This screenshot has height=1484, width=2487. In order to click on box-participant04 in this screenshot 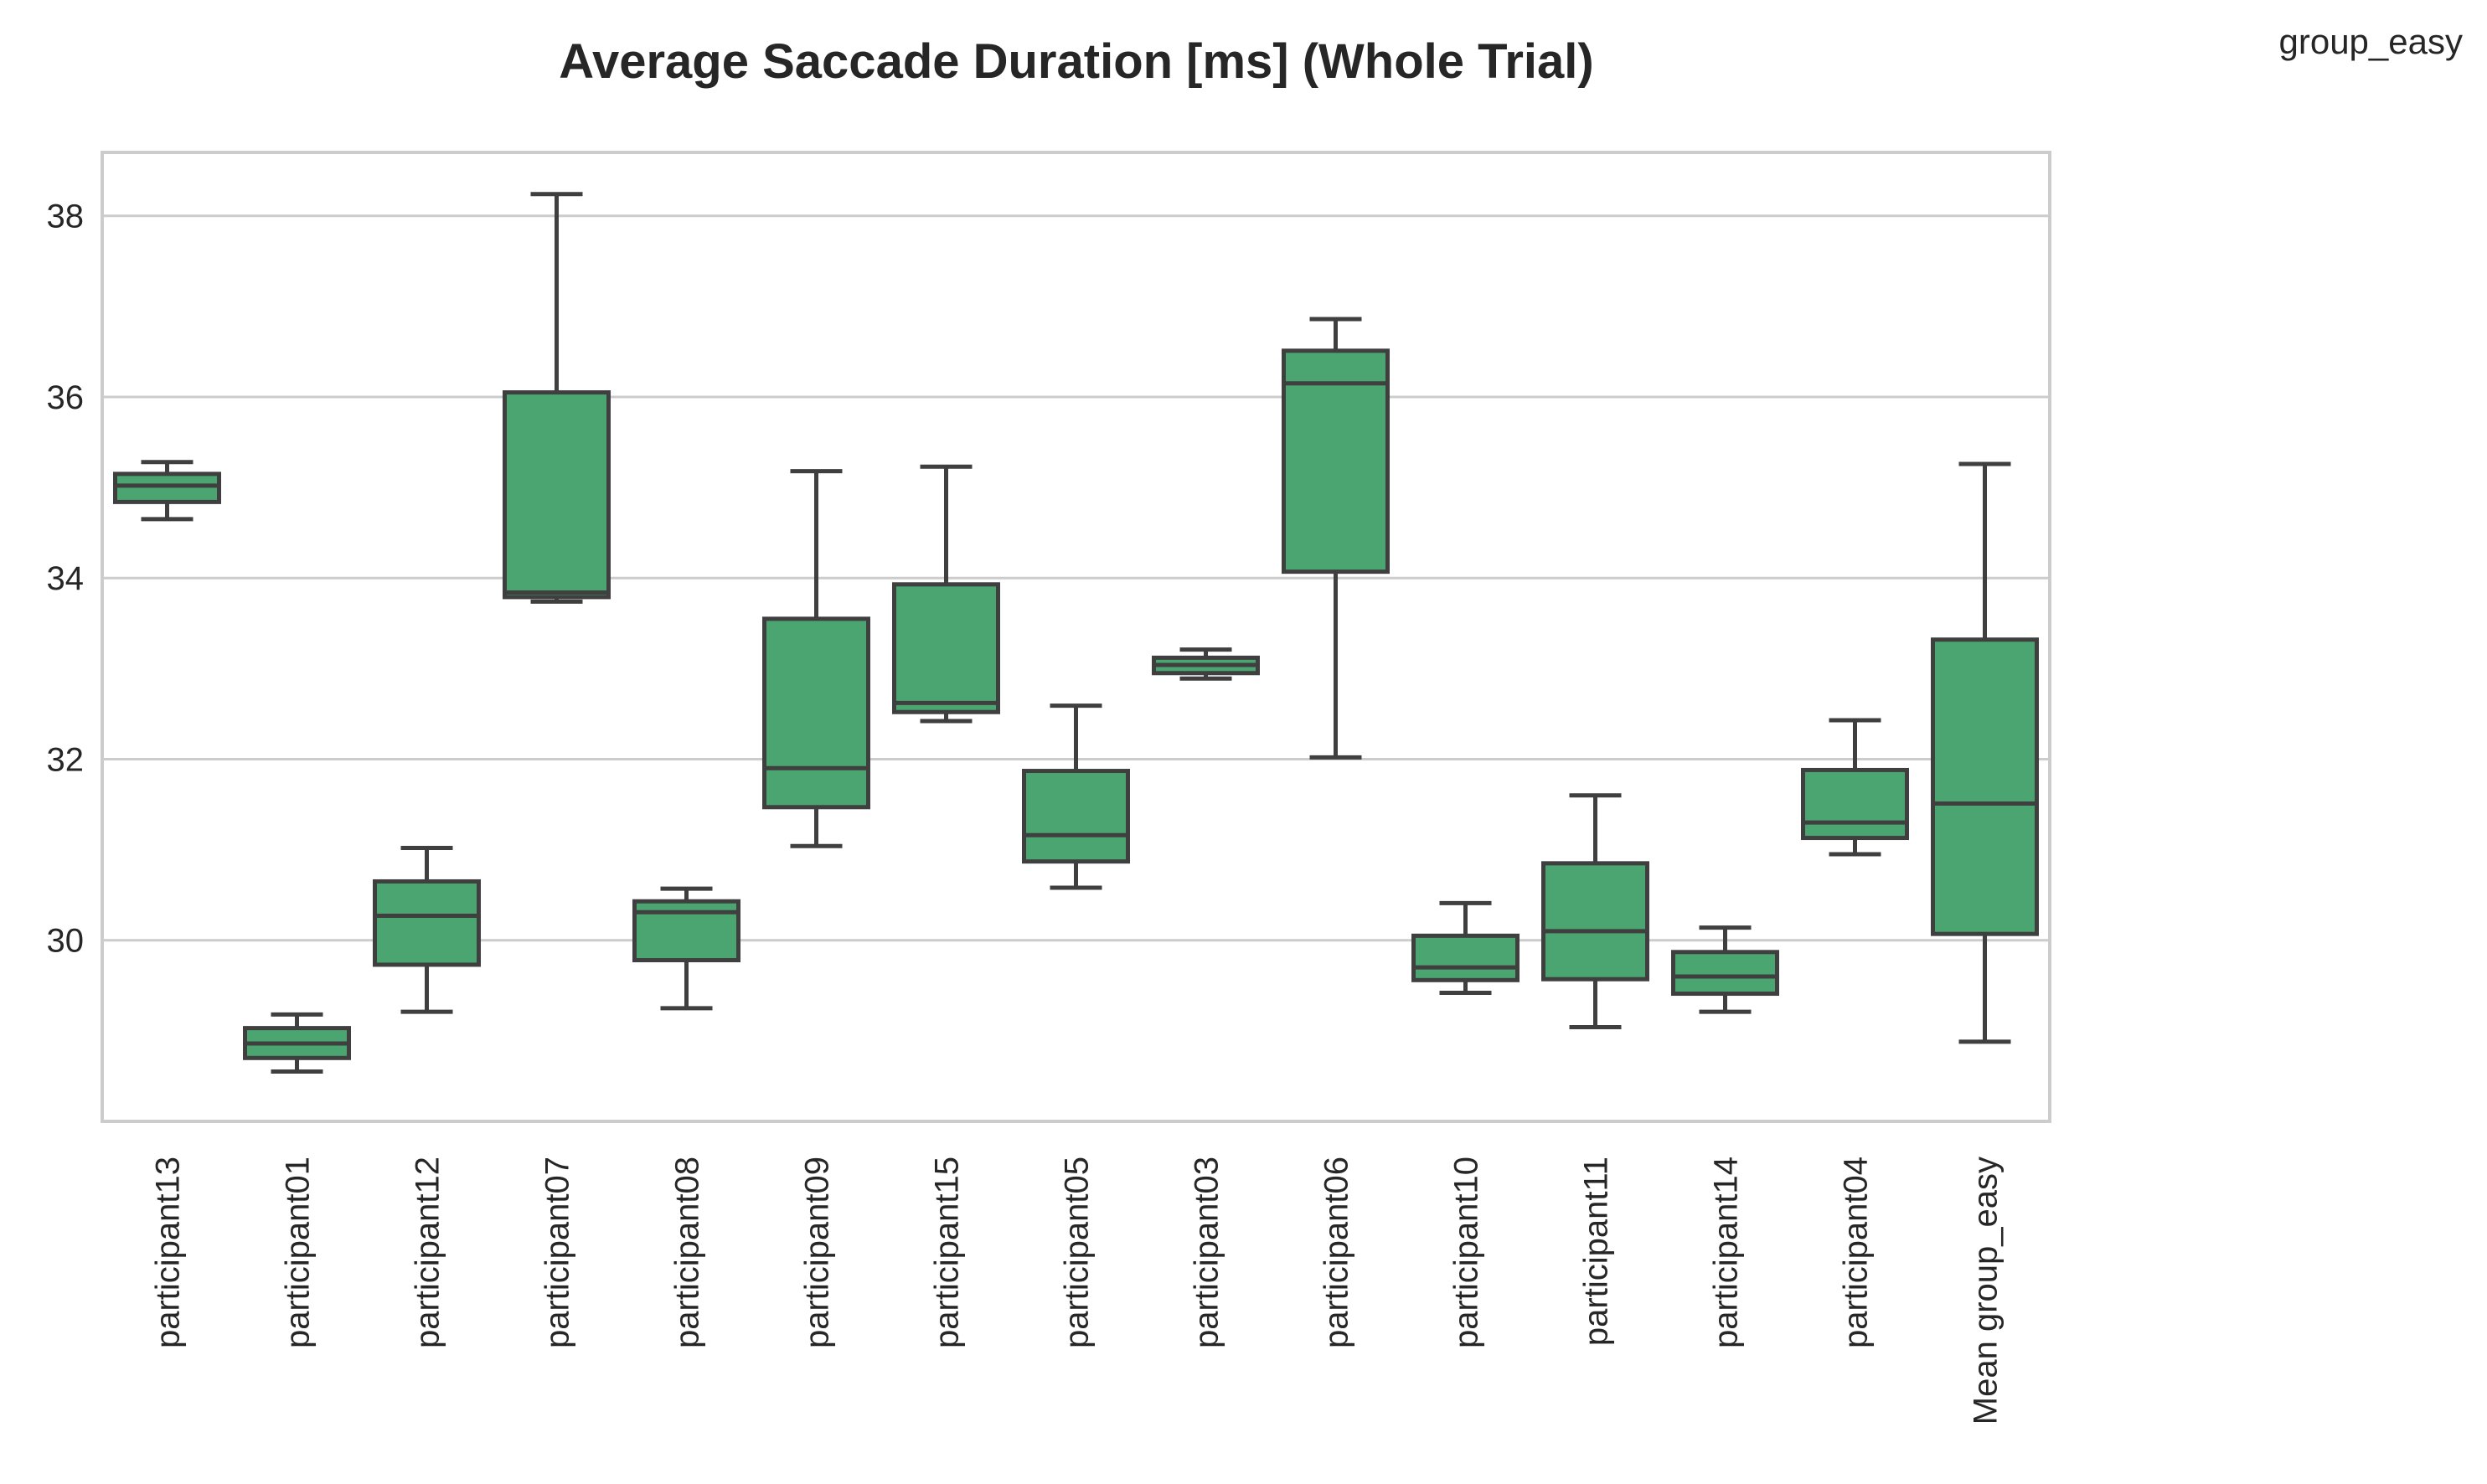, I will do `click(1855, 787)`.